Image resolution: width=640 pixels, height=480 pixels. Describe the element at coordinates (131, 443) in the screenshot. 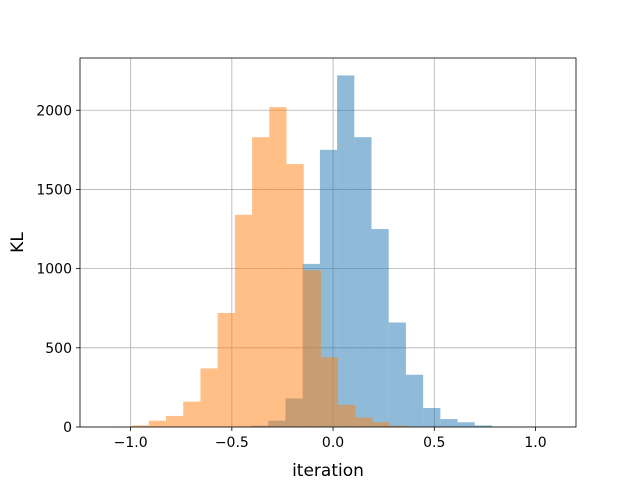

I see `x-tick-label: −1.0` at that location.